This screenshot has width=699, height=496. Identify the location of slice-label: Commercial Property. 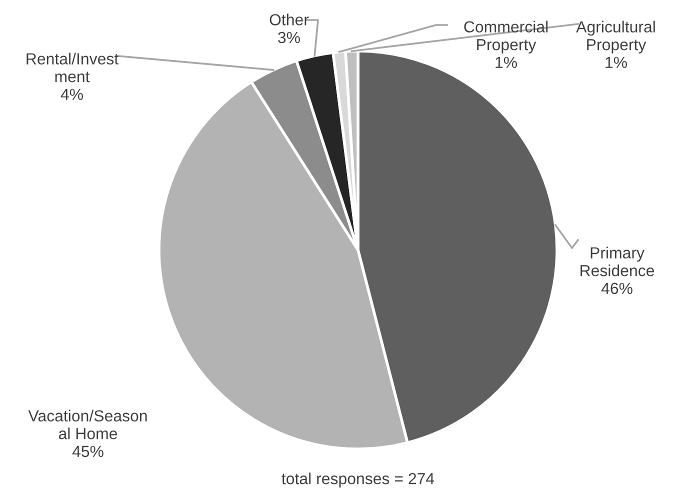
(506, 37).